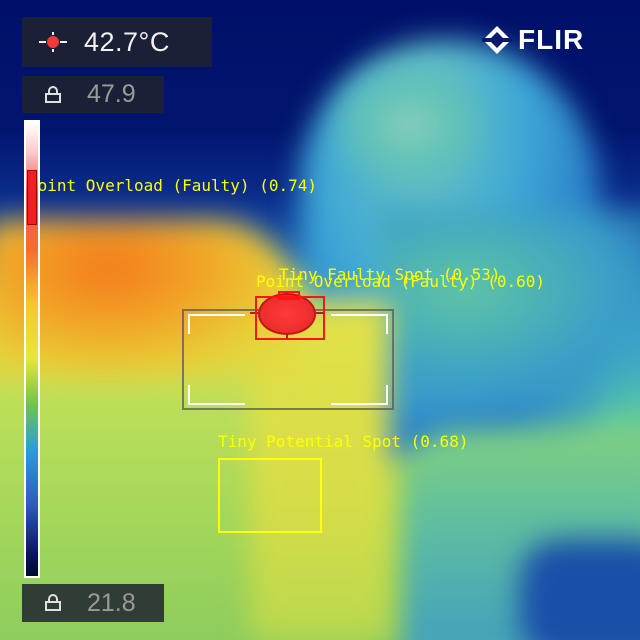  What do you see at coordinates (497, 40) in the screenshot?
I see `flir-logo-icon` at bounding box center [497, 40].